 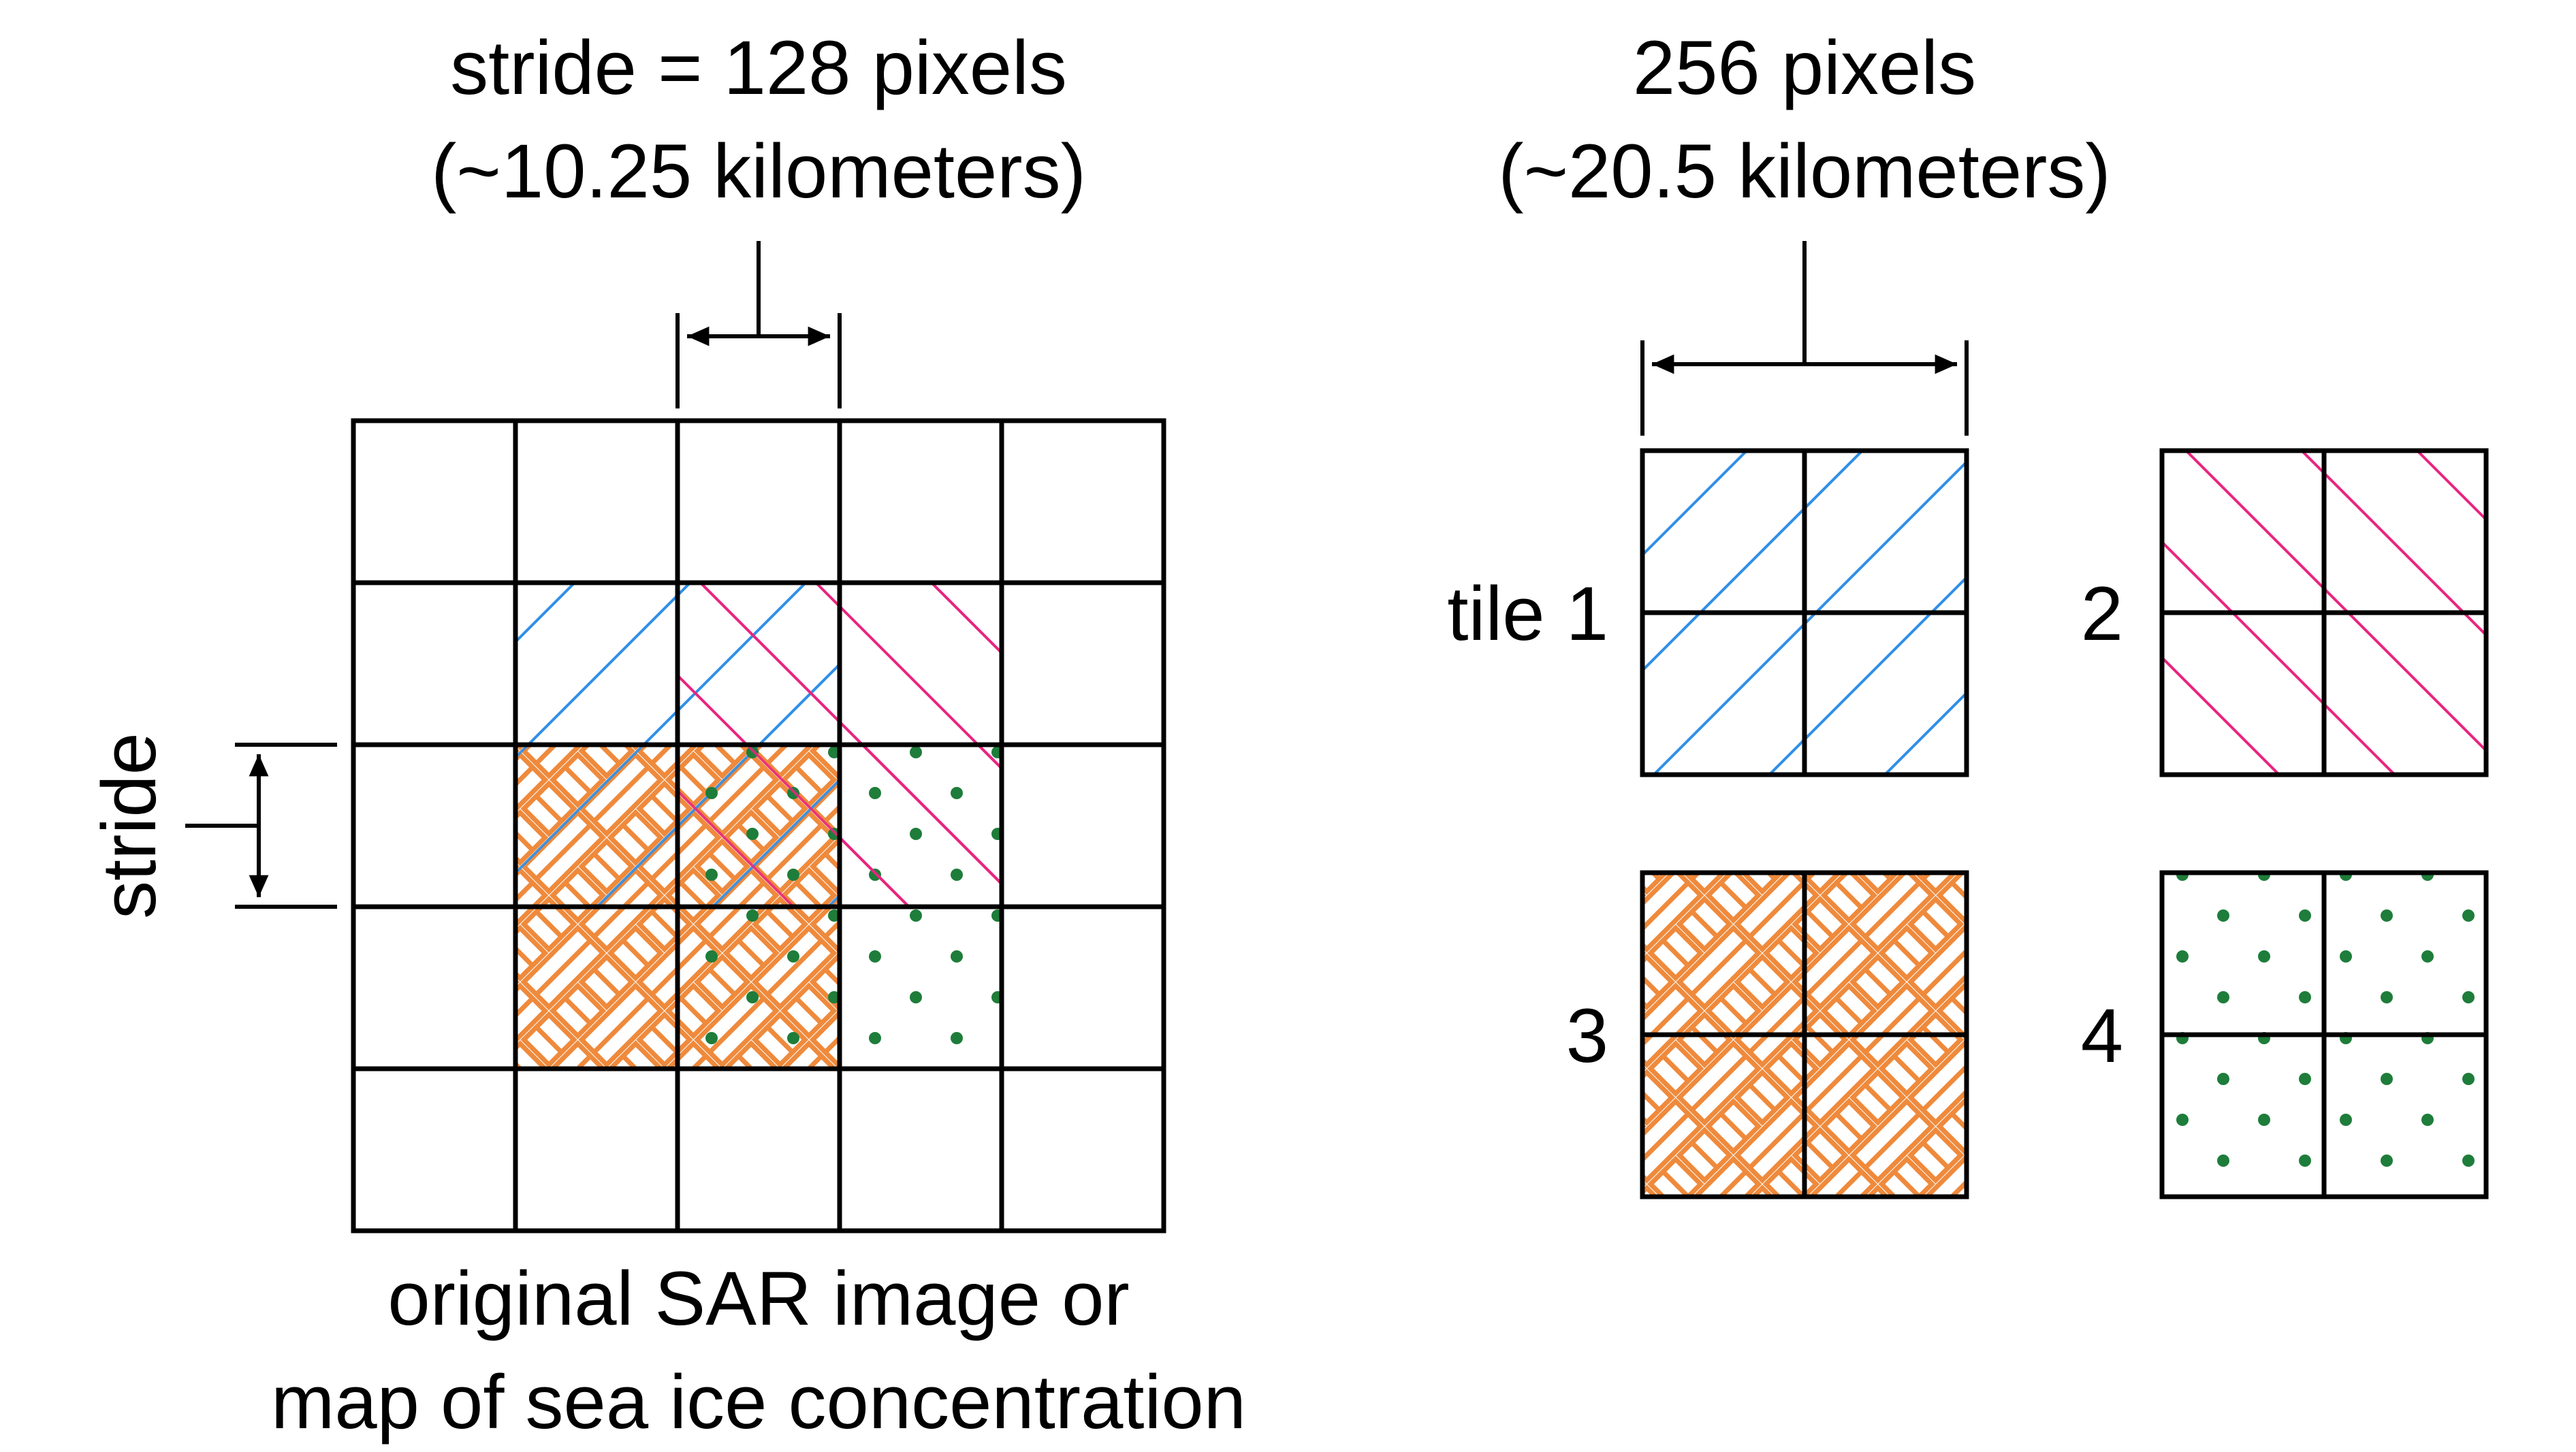 I want to click on caption-line1: original SAR image or, so click(x=758, y=1298).